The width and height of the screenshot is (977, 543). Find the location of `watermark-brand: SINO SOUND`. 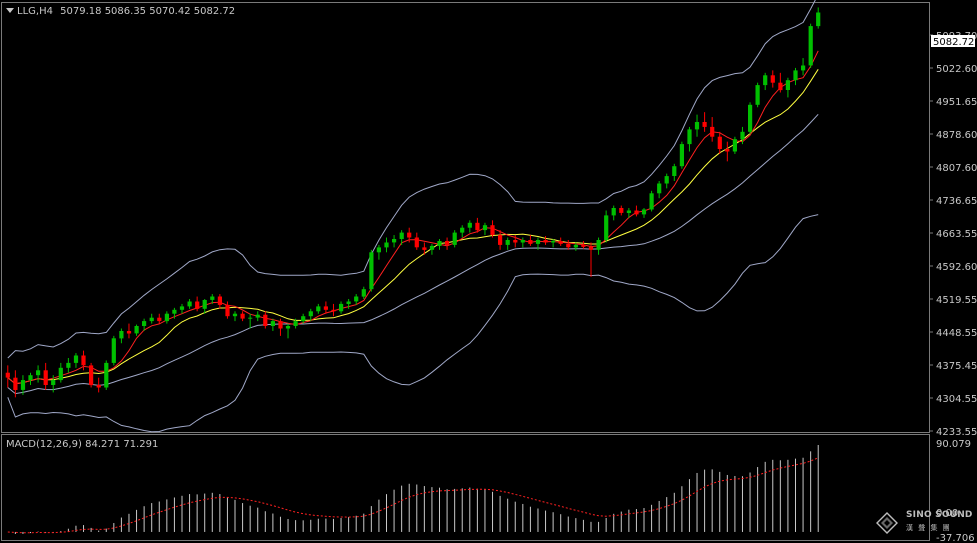

watermark-brand: SINO SOUND is located at coordinates (939, 515).